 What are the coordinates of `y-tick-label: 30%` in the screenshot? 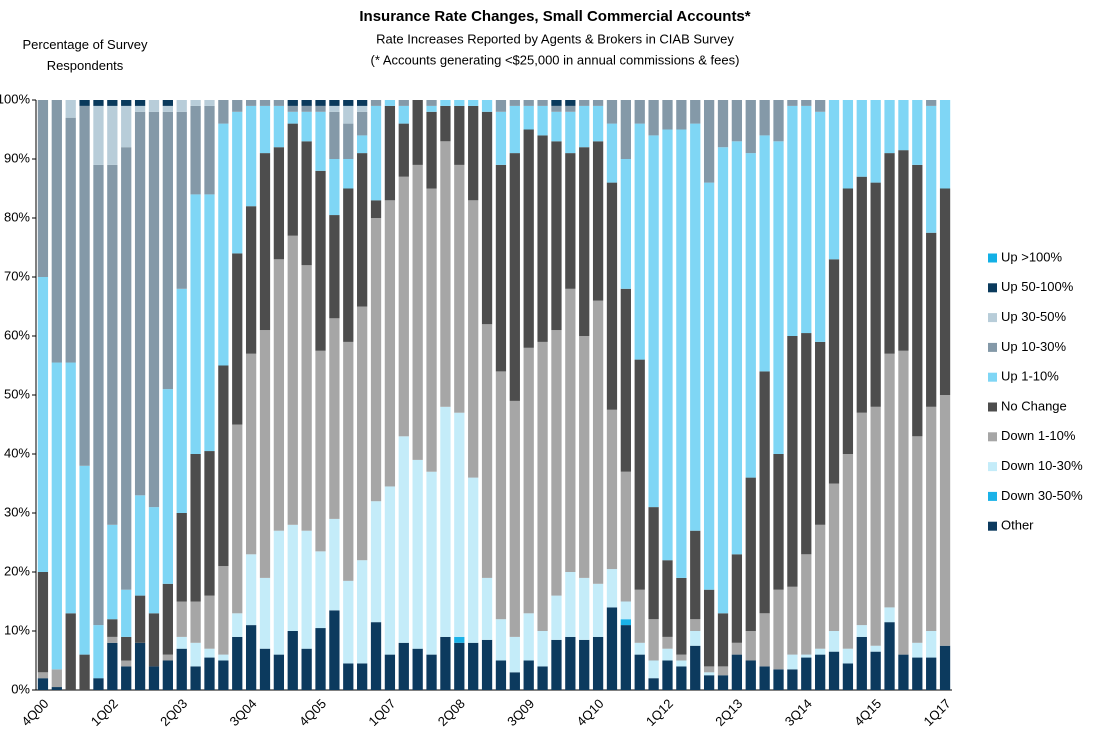 It's located at (17, 511).